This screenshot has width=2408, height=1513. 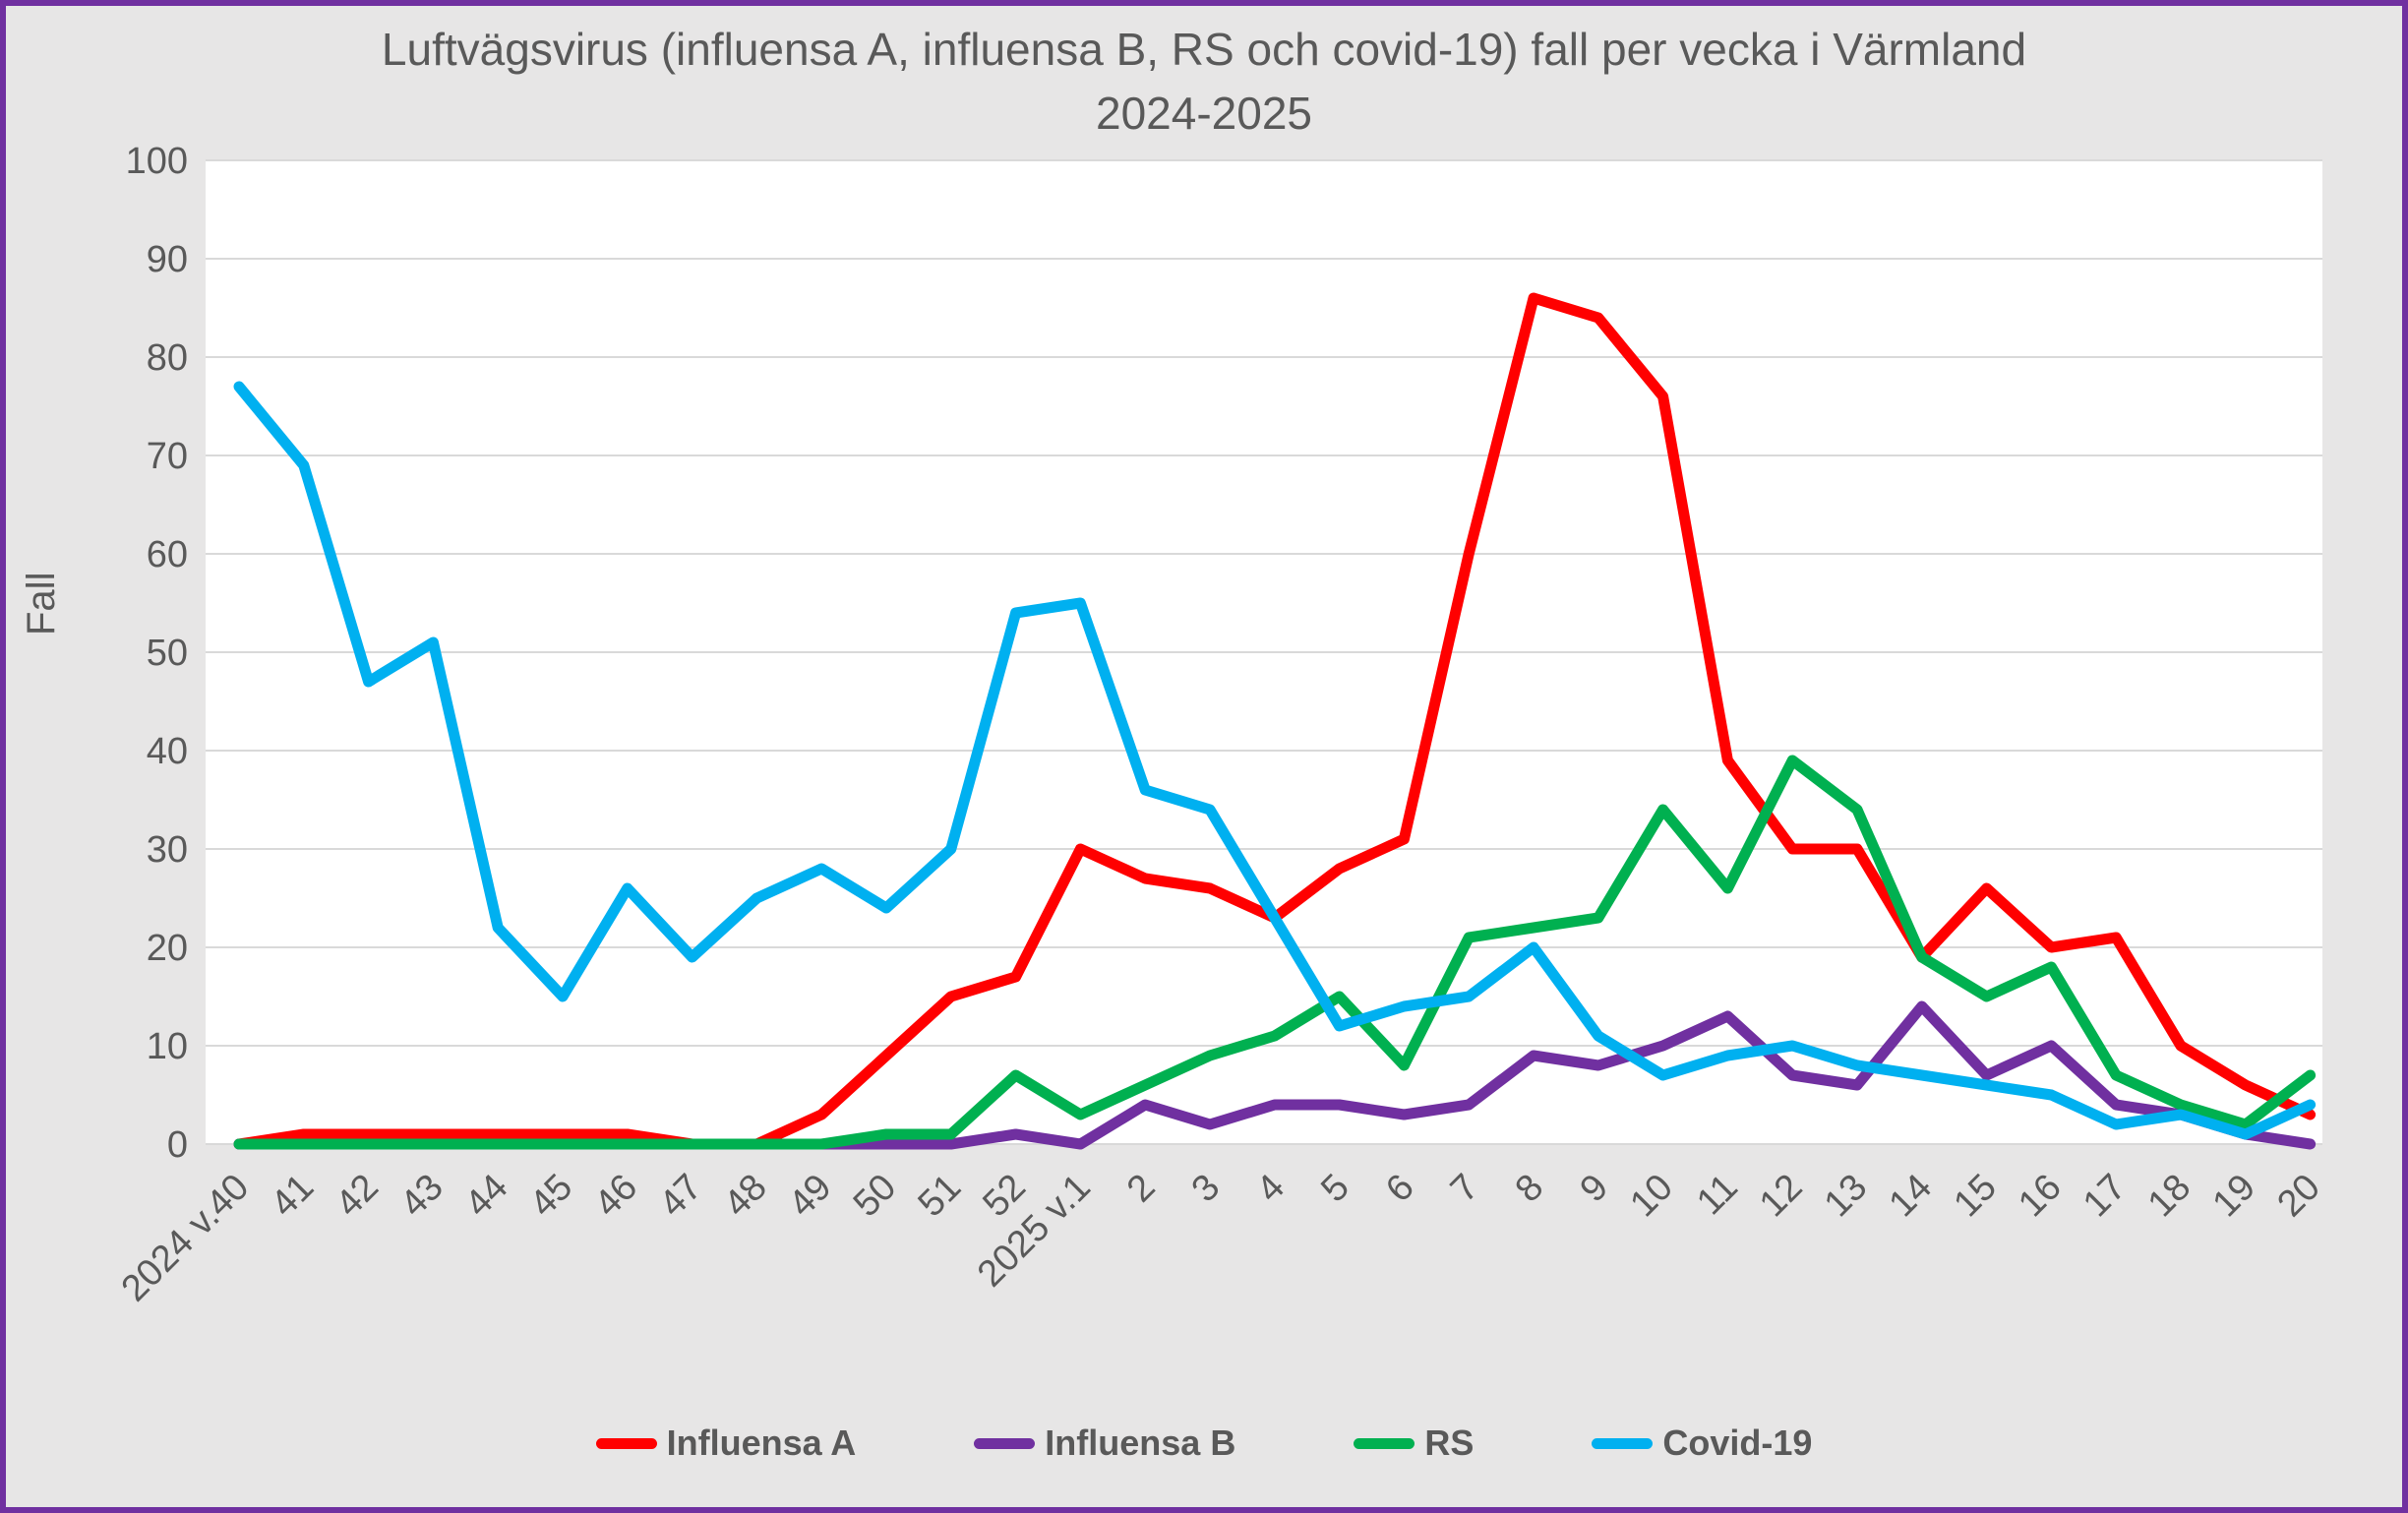 I want to click on x-tick-label: 8, so click(x=1530, y=1189).